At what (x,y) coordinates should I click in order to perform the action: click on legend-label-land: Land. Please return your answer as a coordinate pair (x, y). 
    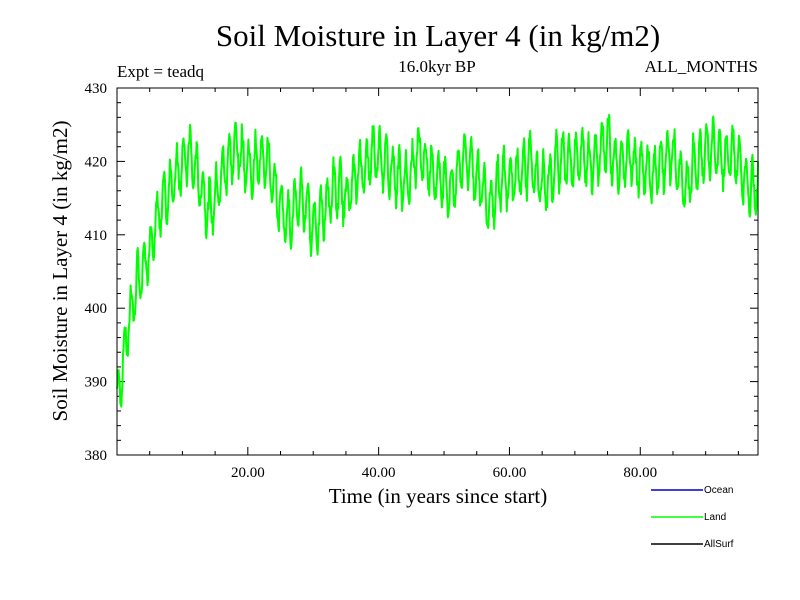
    Looking at the image, I should click on (715, 517).